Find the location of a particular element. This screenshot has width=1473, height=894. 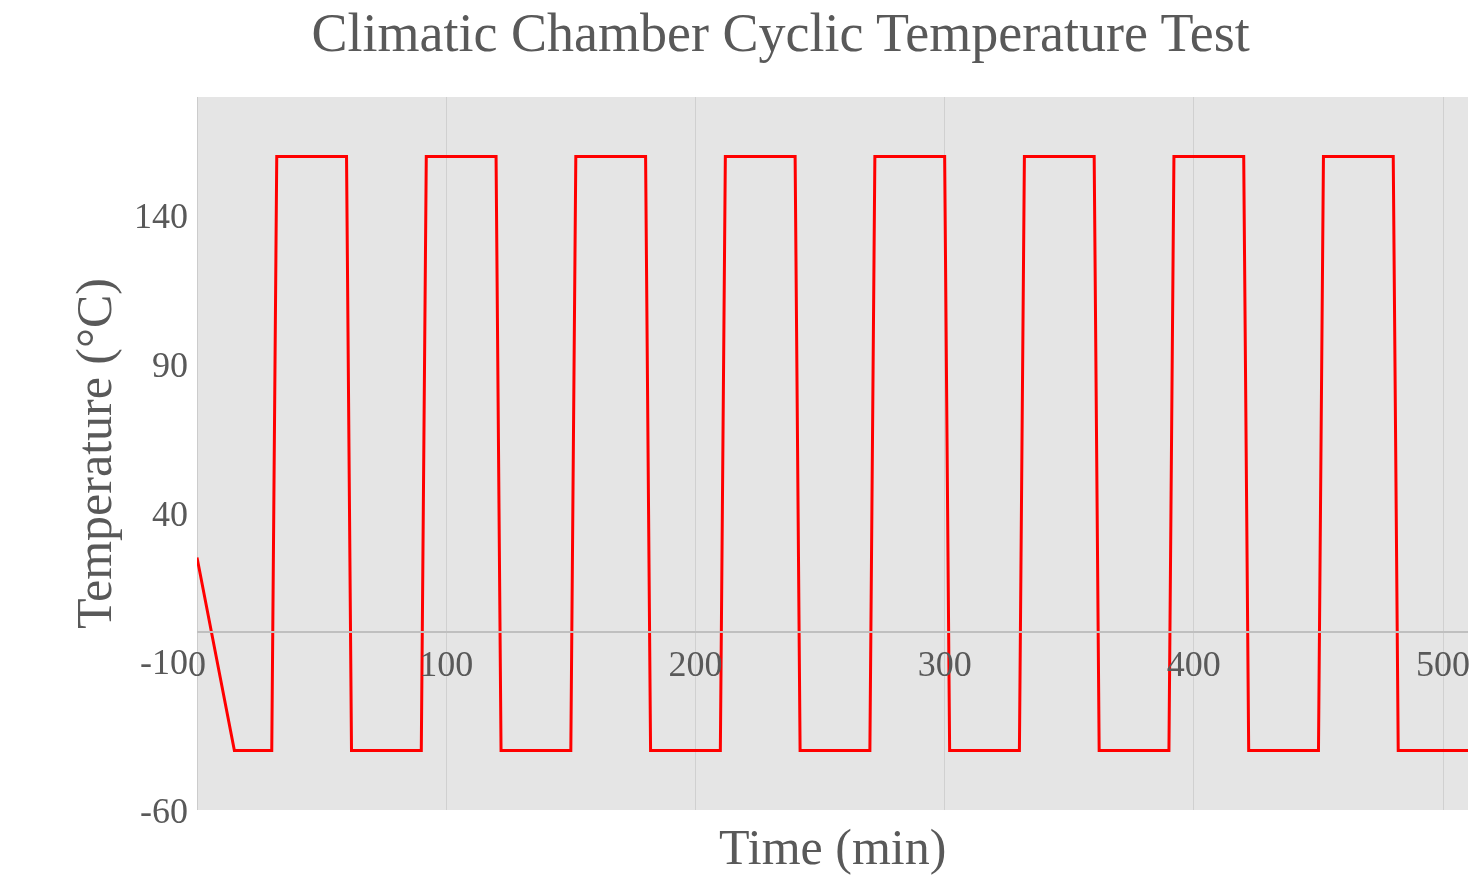

y-tick-label: -10 is located at coordinates (164, 662).